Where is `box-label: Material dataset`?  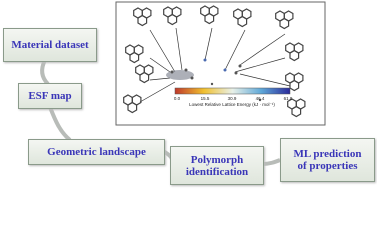 box-label: Material dataset is located at coordinates (50, 45).